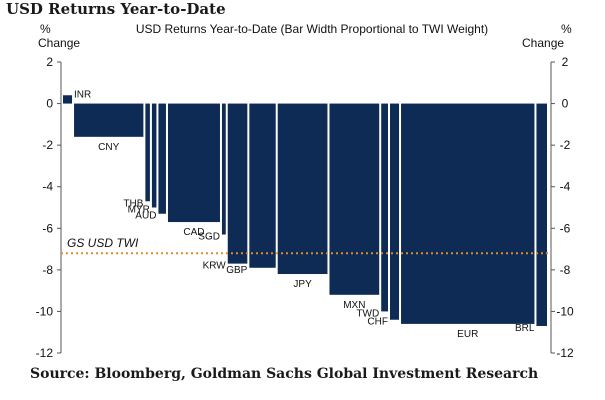 This screenshot has width=605, height=400. I want to click on category-label-krw: KRW, so click(215, 266).